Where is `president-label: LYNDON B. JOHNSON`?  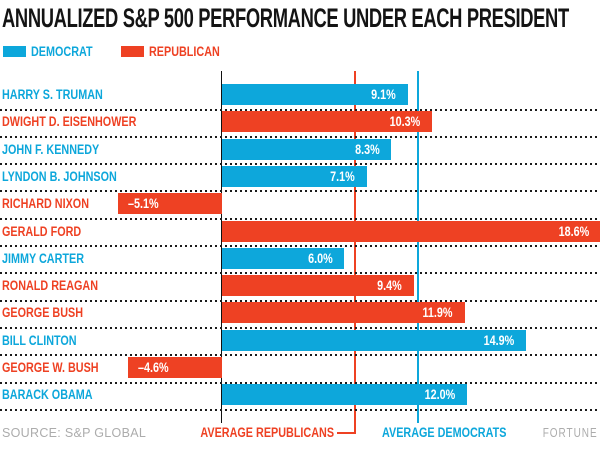
president-label: LYNDON B. JOHNSON is located at coordinates (74, 176).